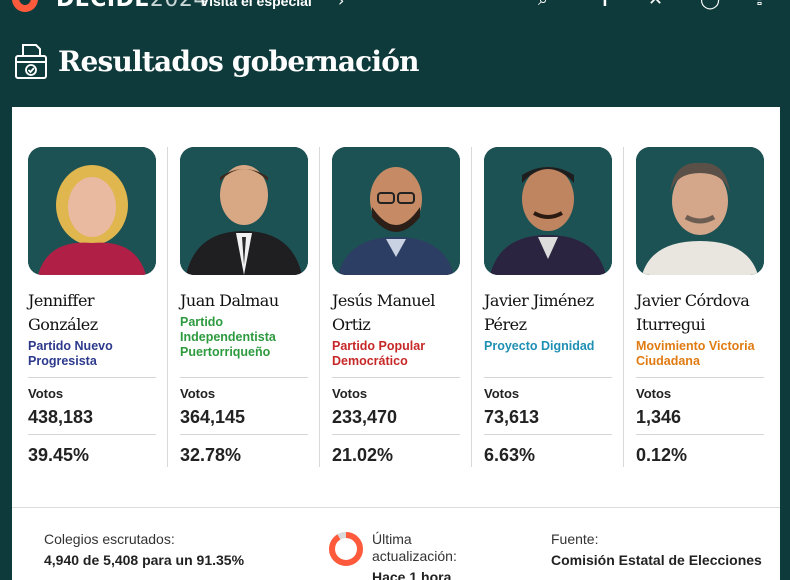 This screenshot has height=580, width=790. Describe the element at coordinates (31, 61) in the screenshot. I see `ballot-box-icon` at that location.